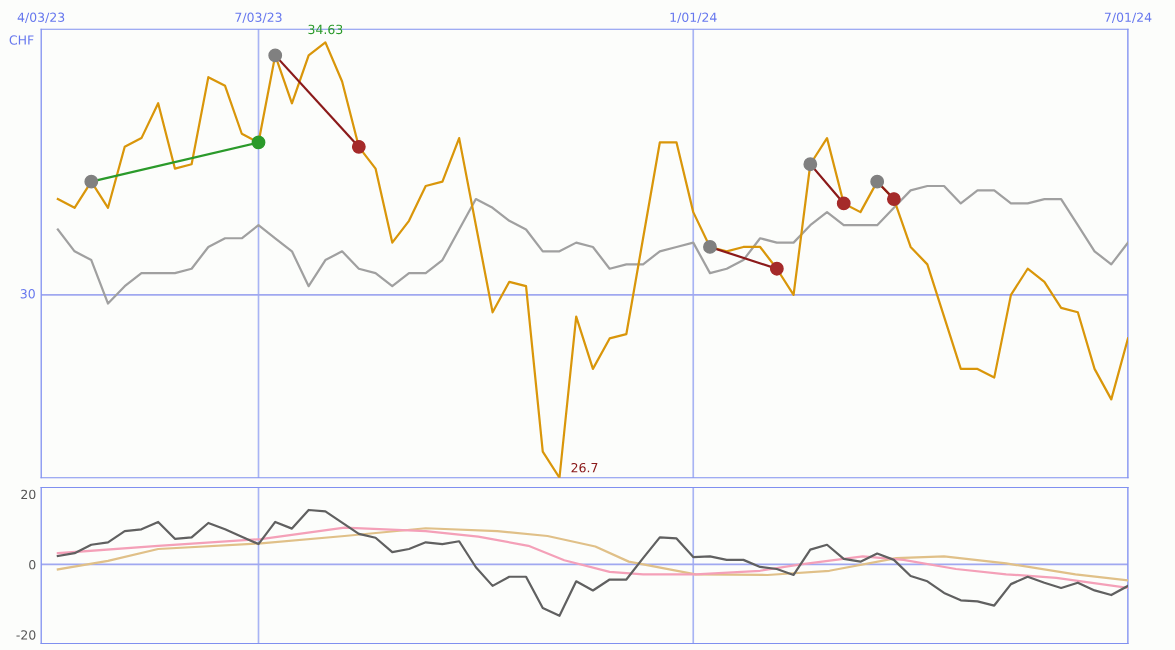 Image resolution: width=1175 pixels, height=650 pixels. What do you see at coordinates (325, 29) in the screenshot?
I see `annotation: 34.63` at bounding box center [325, 29].